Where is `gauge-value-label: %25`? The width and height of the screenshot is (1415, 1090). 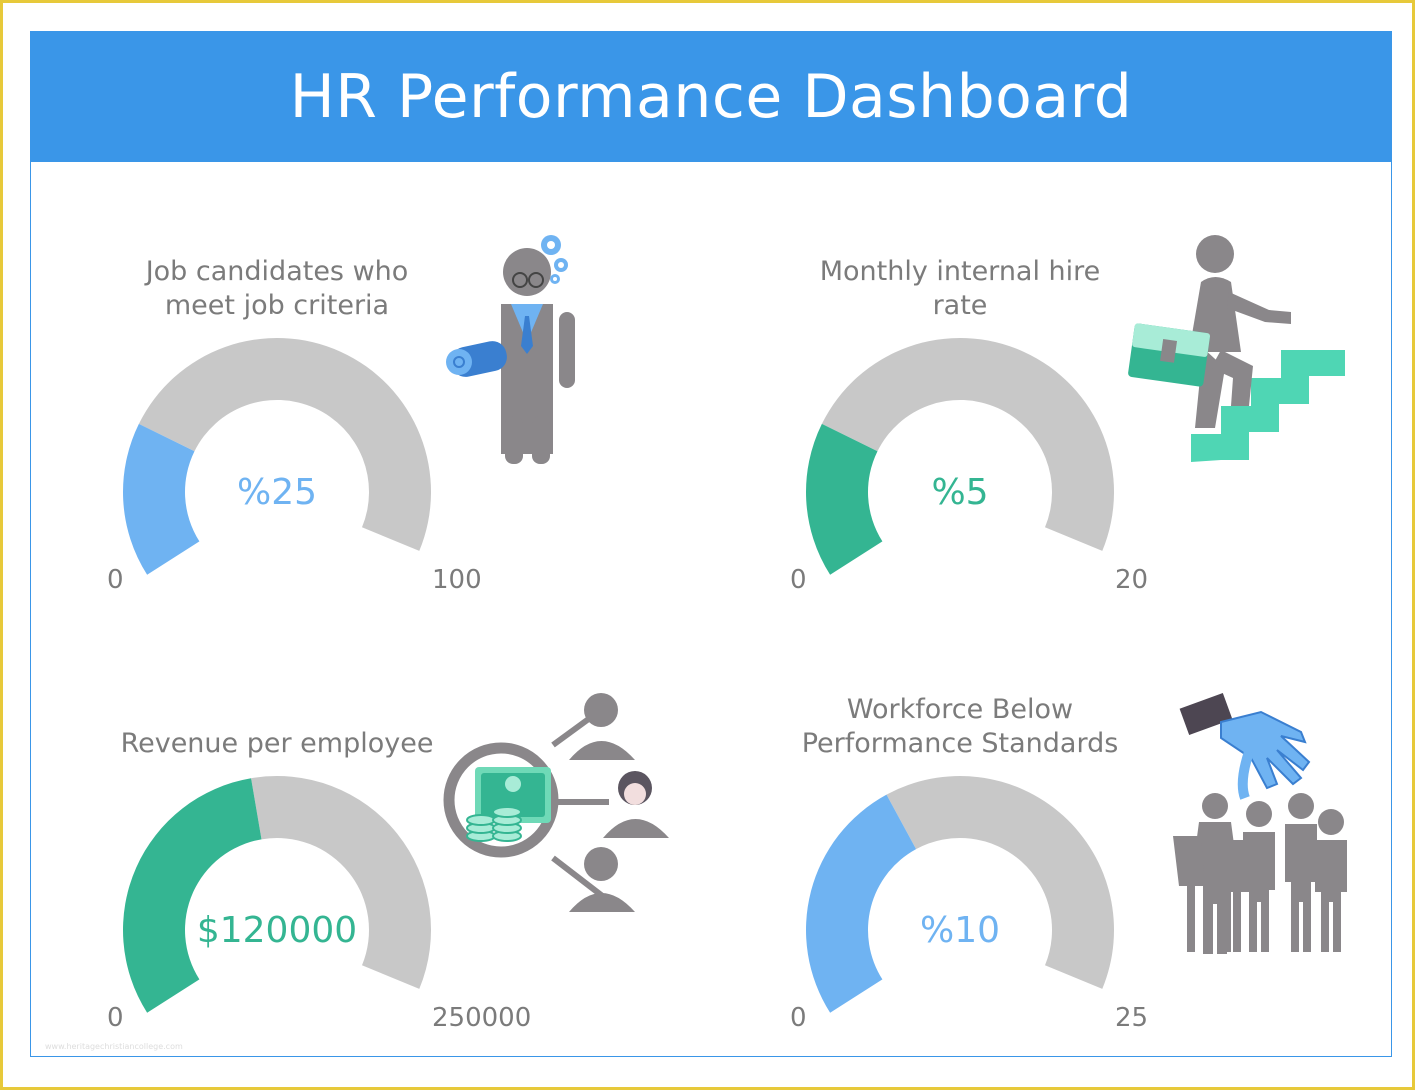 gauge-value-label: %25 is located at coordinates (277, 492).